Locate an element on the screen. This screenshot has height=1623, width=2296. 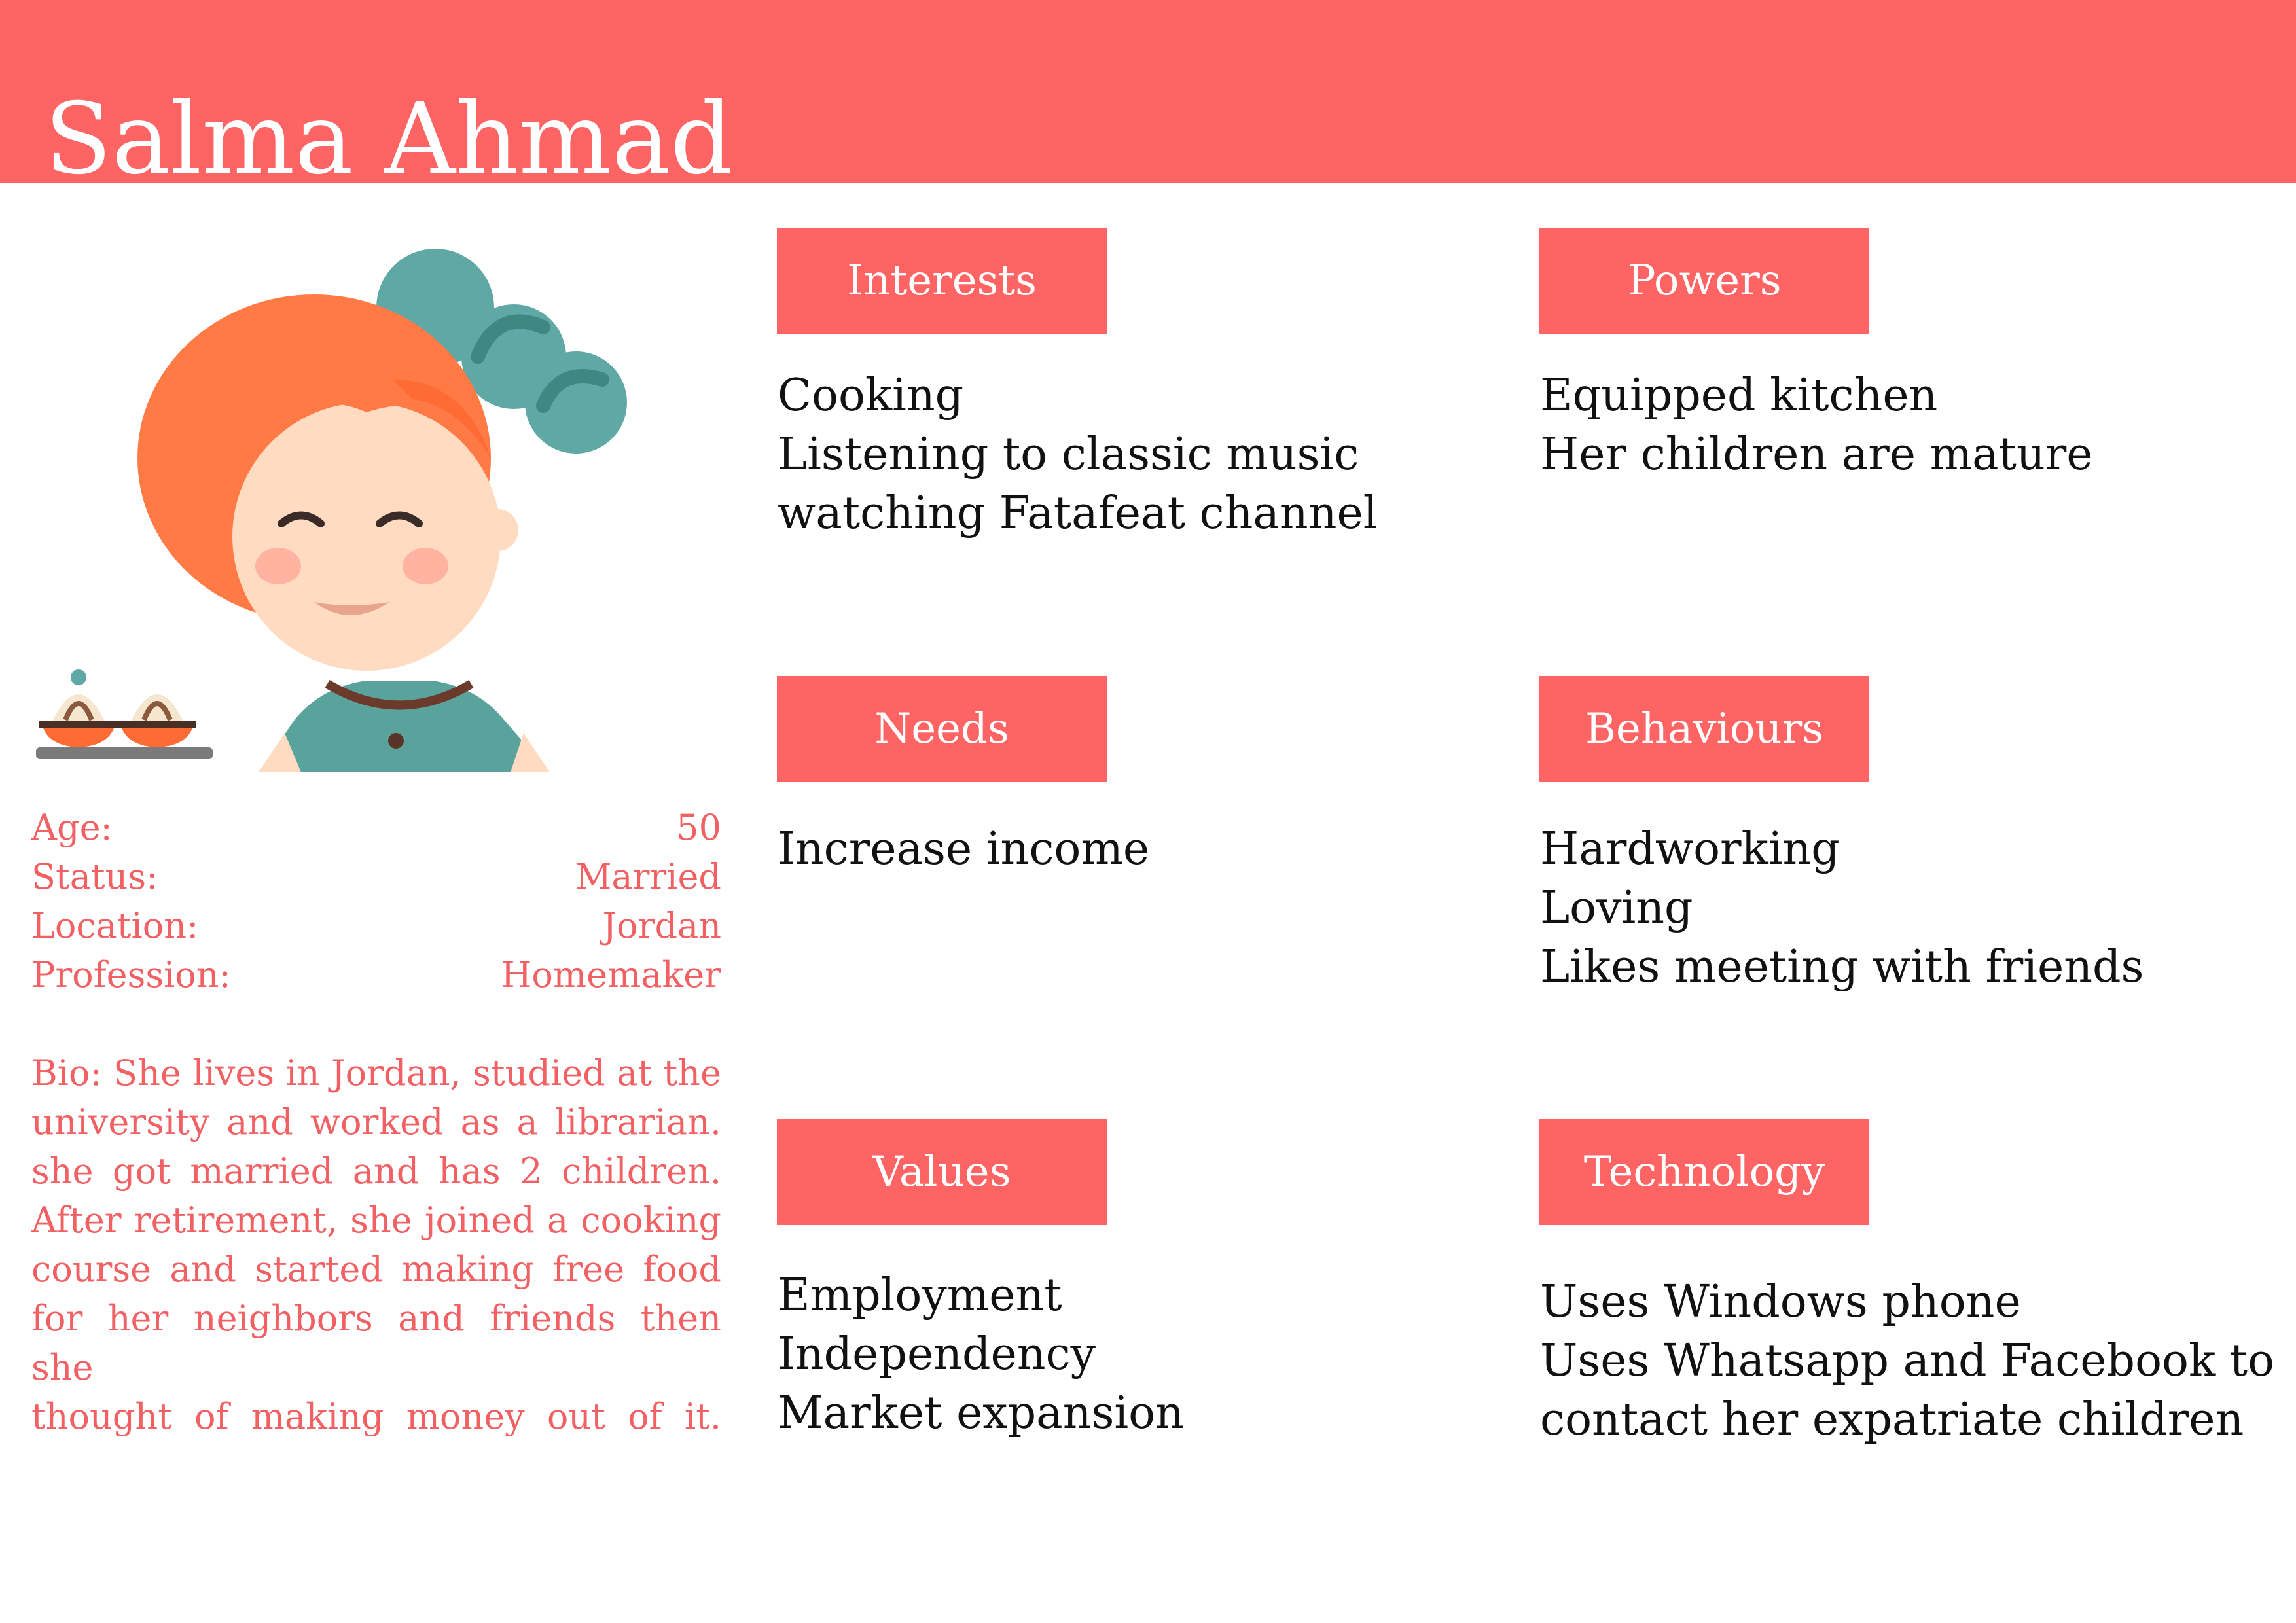
list-item: Likes meeting with friends is located at coordinates (1842, 967).